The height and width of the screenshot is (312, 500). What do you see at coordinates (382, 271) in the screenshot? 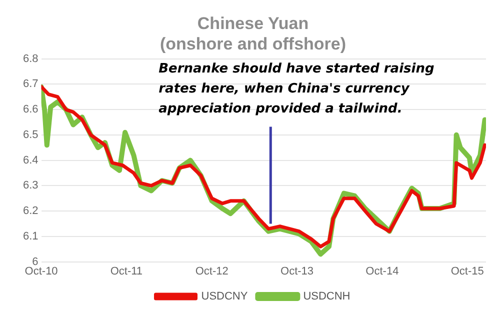
I see `x-tick-label: Oct-14` at bounding box center [382, 271].